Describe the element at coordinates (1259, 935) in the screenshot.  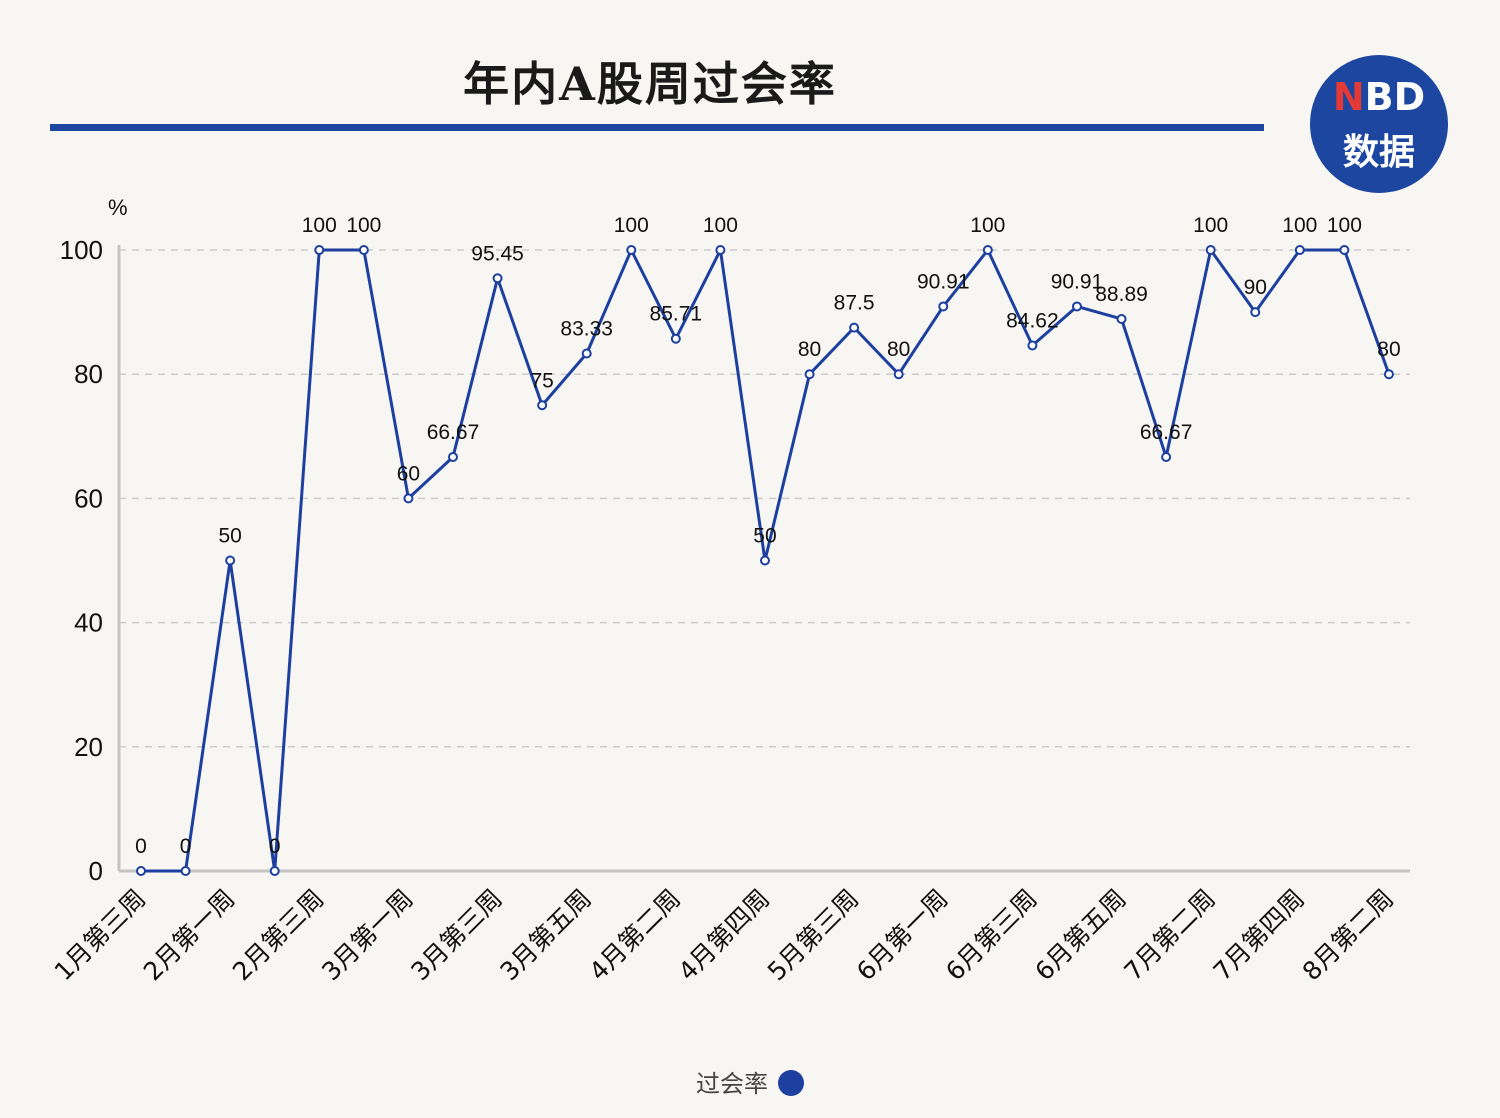
I see `x-tick-label: 7月第四周` at that location.